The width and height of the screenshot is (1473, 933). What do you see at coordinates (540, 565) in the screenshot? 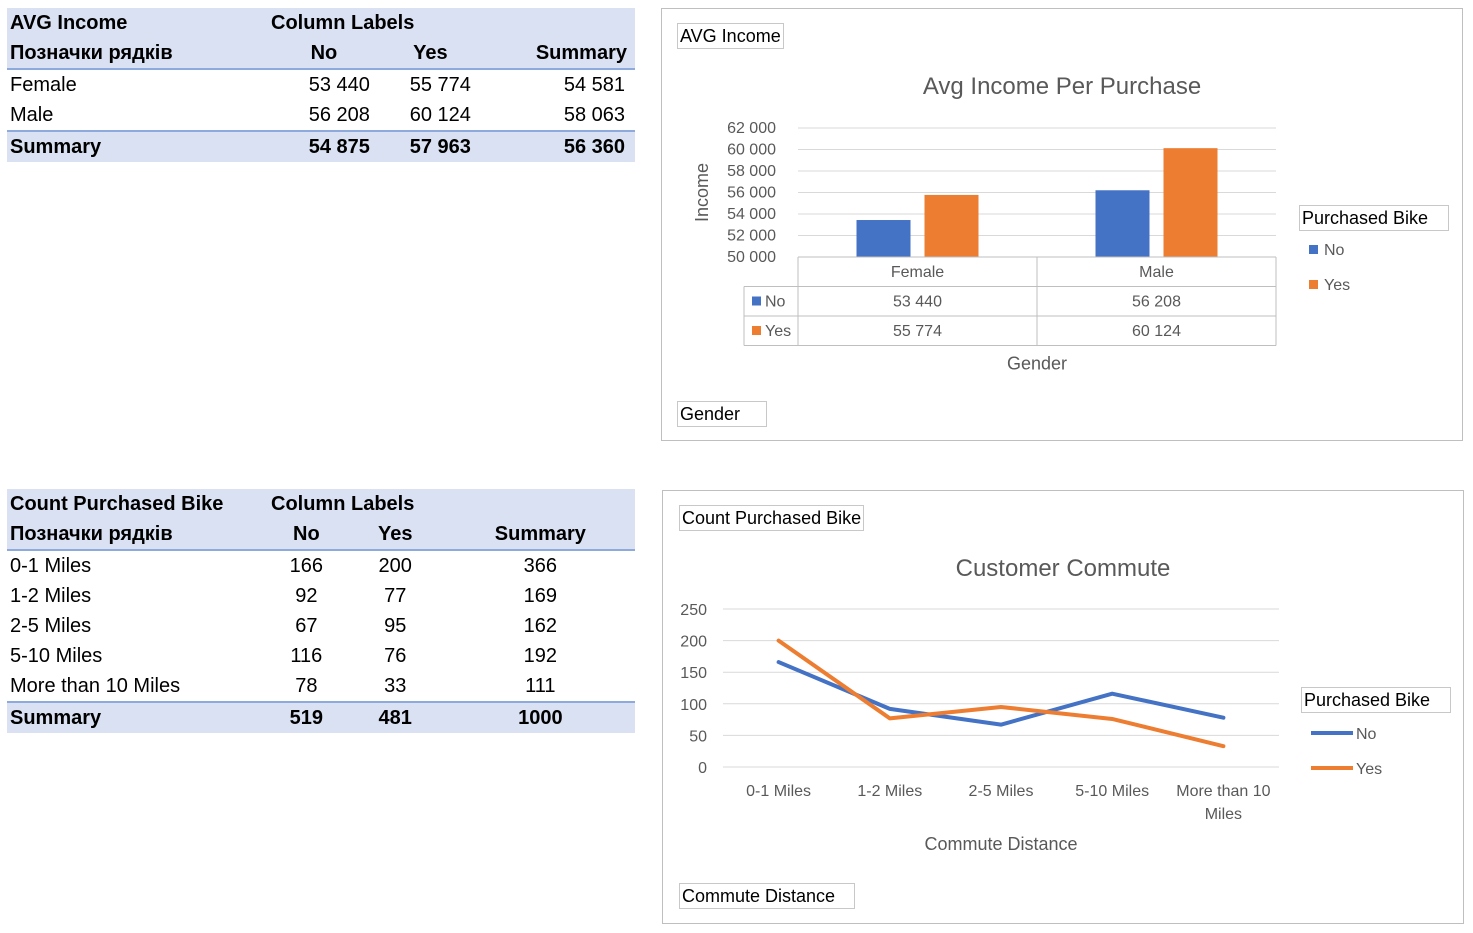
I see `cell-value: 366` at bounding box center [540, 565].